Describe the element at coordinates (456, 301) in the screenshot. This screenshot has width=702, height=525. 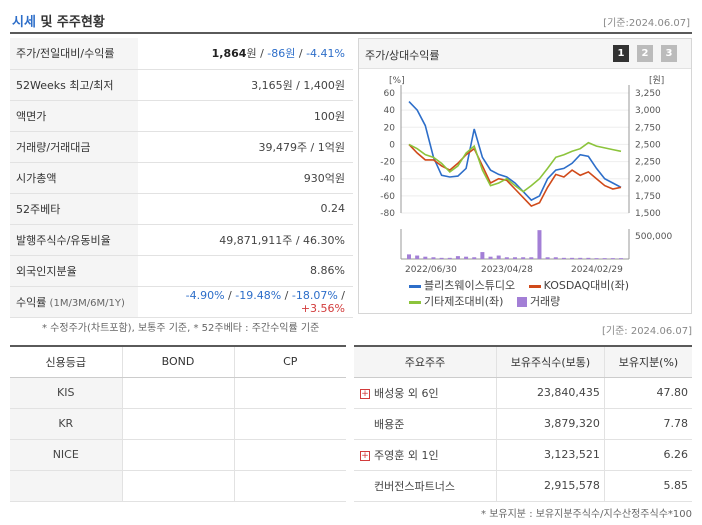
I see `legend-item-industry: 기타제조대비(좌)` at that location.